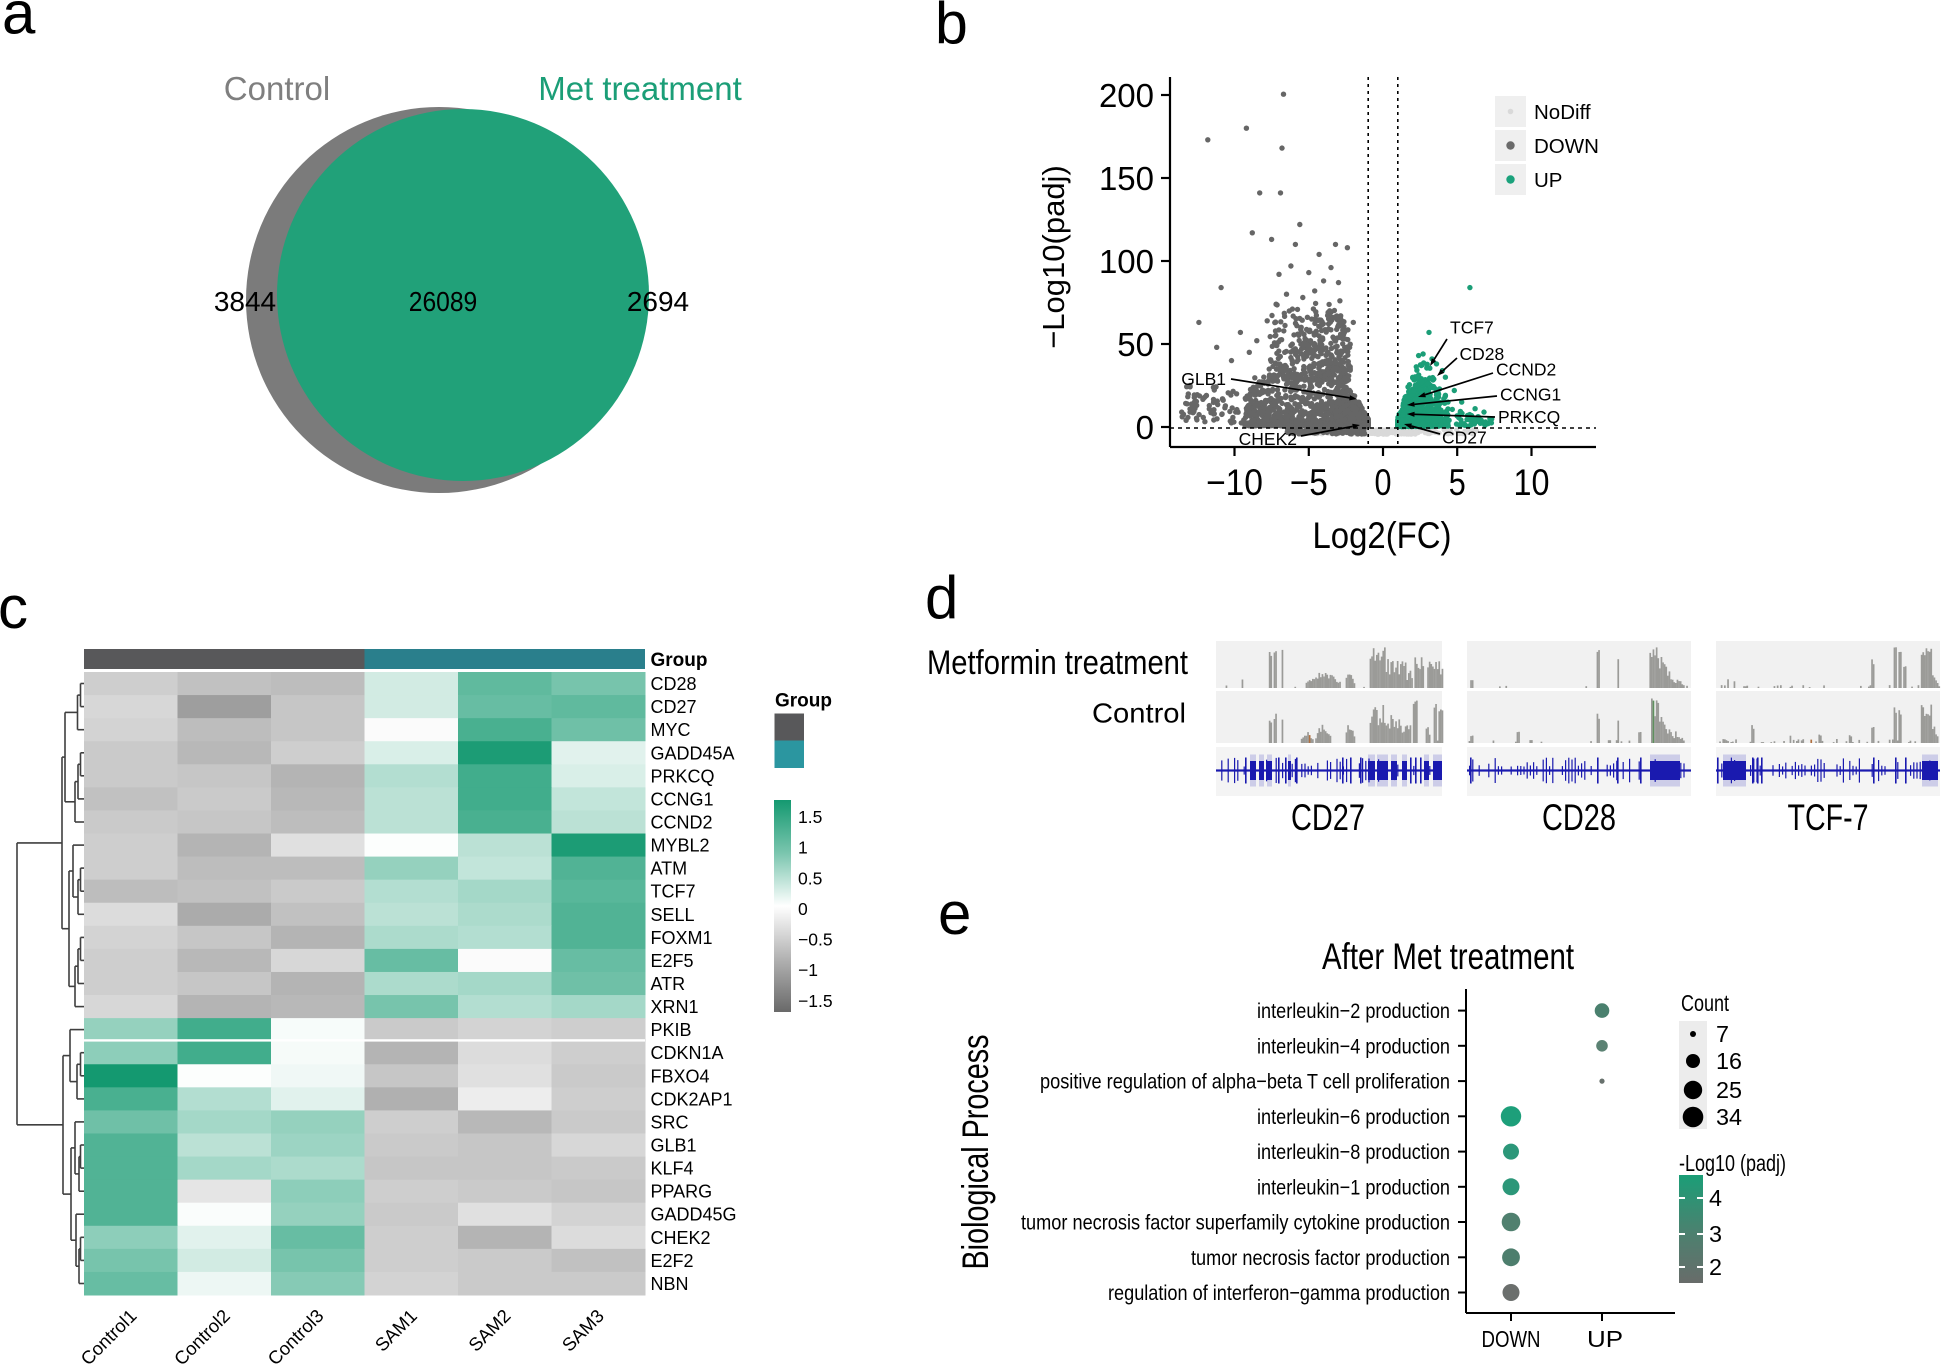 Image resolution: width=1944 pixels, height=1364 pixels. Describe the element at coordinates (951, 28) in the screenshot. I see `svg-text: b` at that location.